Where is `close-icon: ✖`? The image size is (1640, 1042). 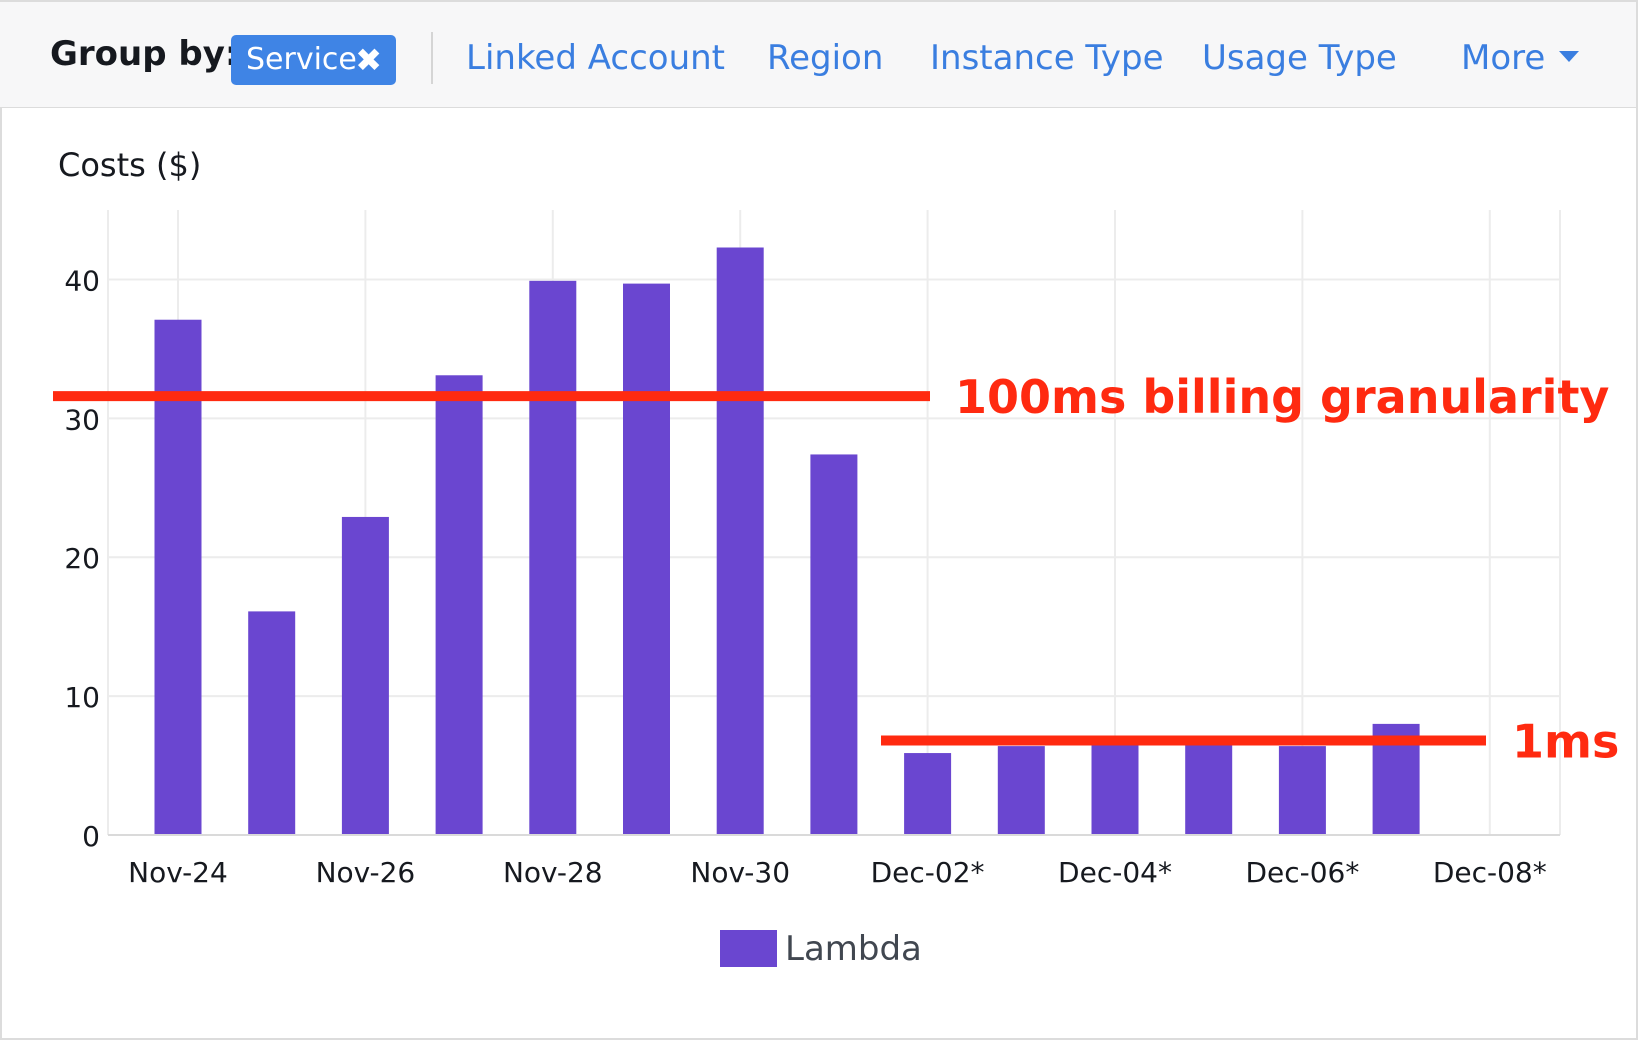
close-icon: ✖ is located at coordinates (368, 60).